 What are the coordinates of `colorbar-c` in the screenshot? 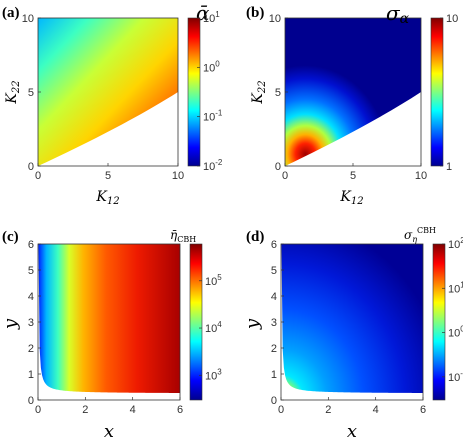 It's located at (196, 322).